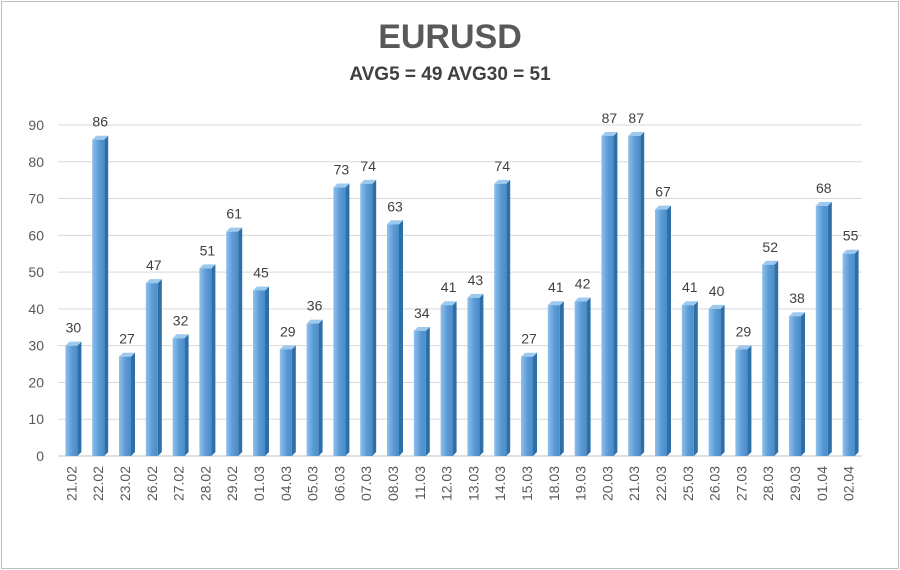  What do you see at coordinates (527, 483) in the screenshot?
I see `x-tick-label: 15.03` at bounding box center [527, 483].